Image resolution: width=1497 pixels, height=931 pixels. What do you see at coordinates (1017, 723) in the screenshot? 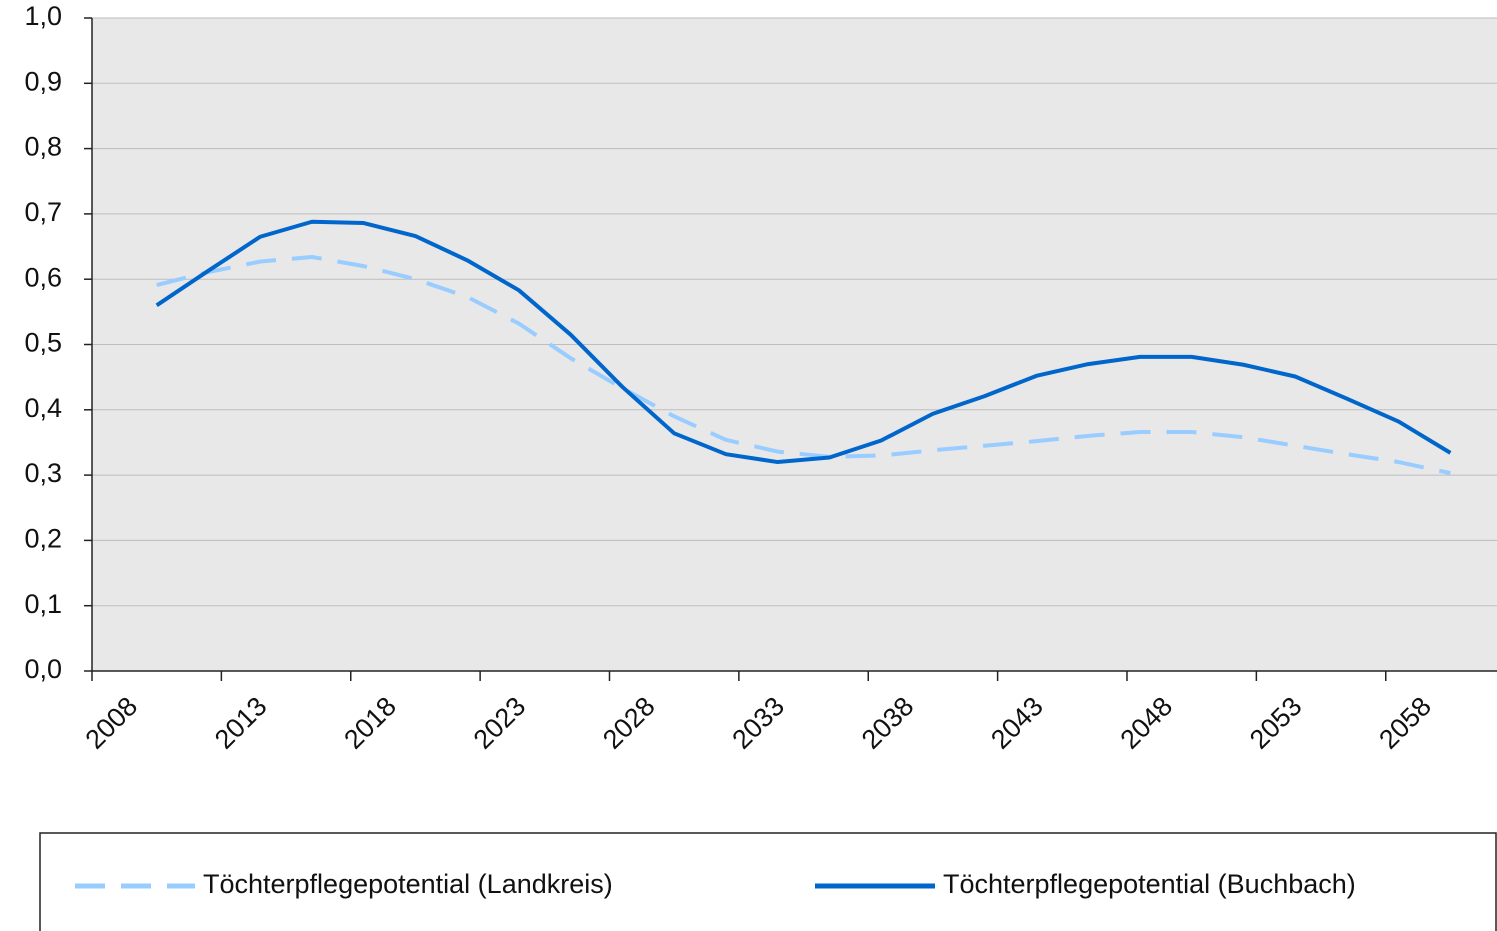
I see `x-tick-label: 2043` at bounding box center [1017, 723].